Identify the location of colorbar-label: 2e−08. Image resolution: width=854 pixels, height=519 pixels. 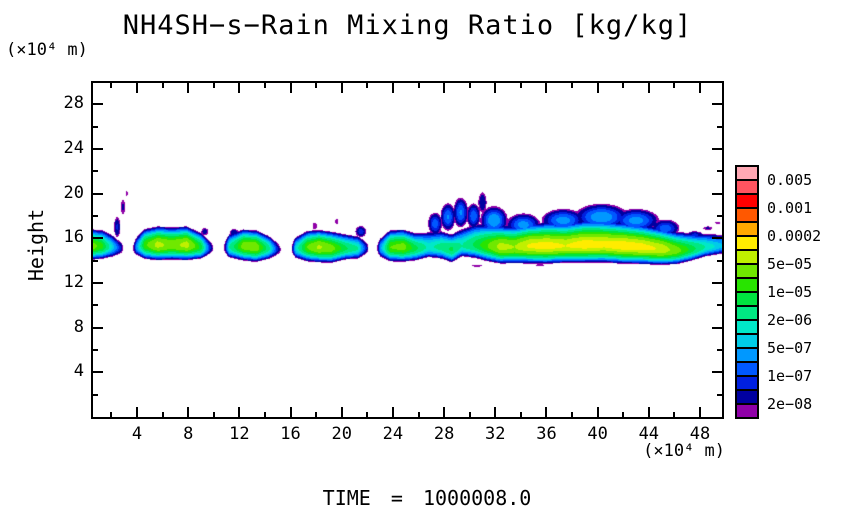
(790, 404).